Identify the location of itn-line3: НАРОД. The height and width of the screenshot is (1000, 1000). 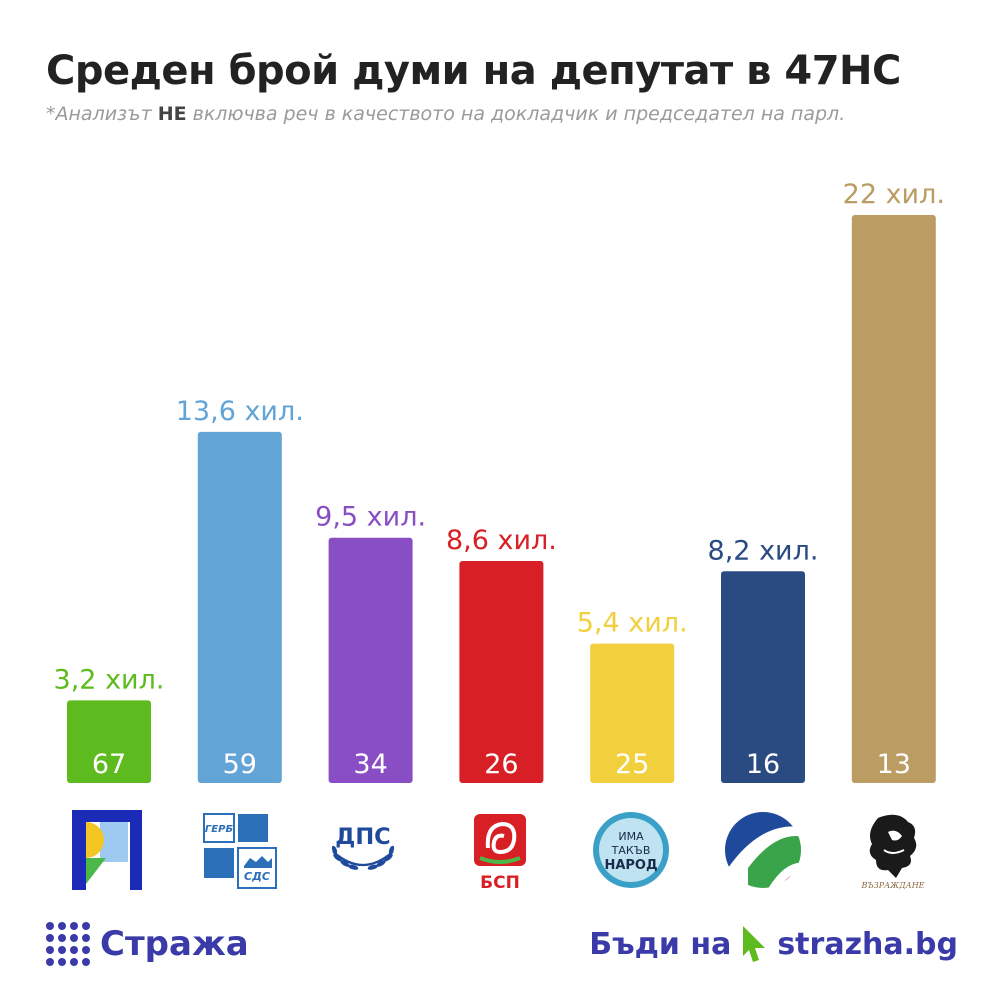
(630, 865).